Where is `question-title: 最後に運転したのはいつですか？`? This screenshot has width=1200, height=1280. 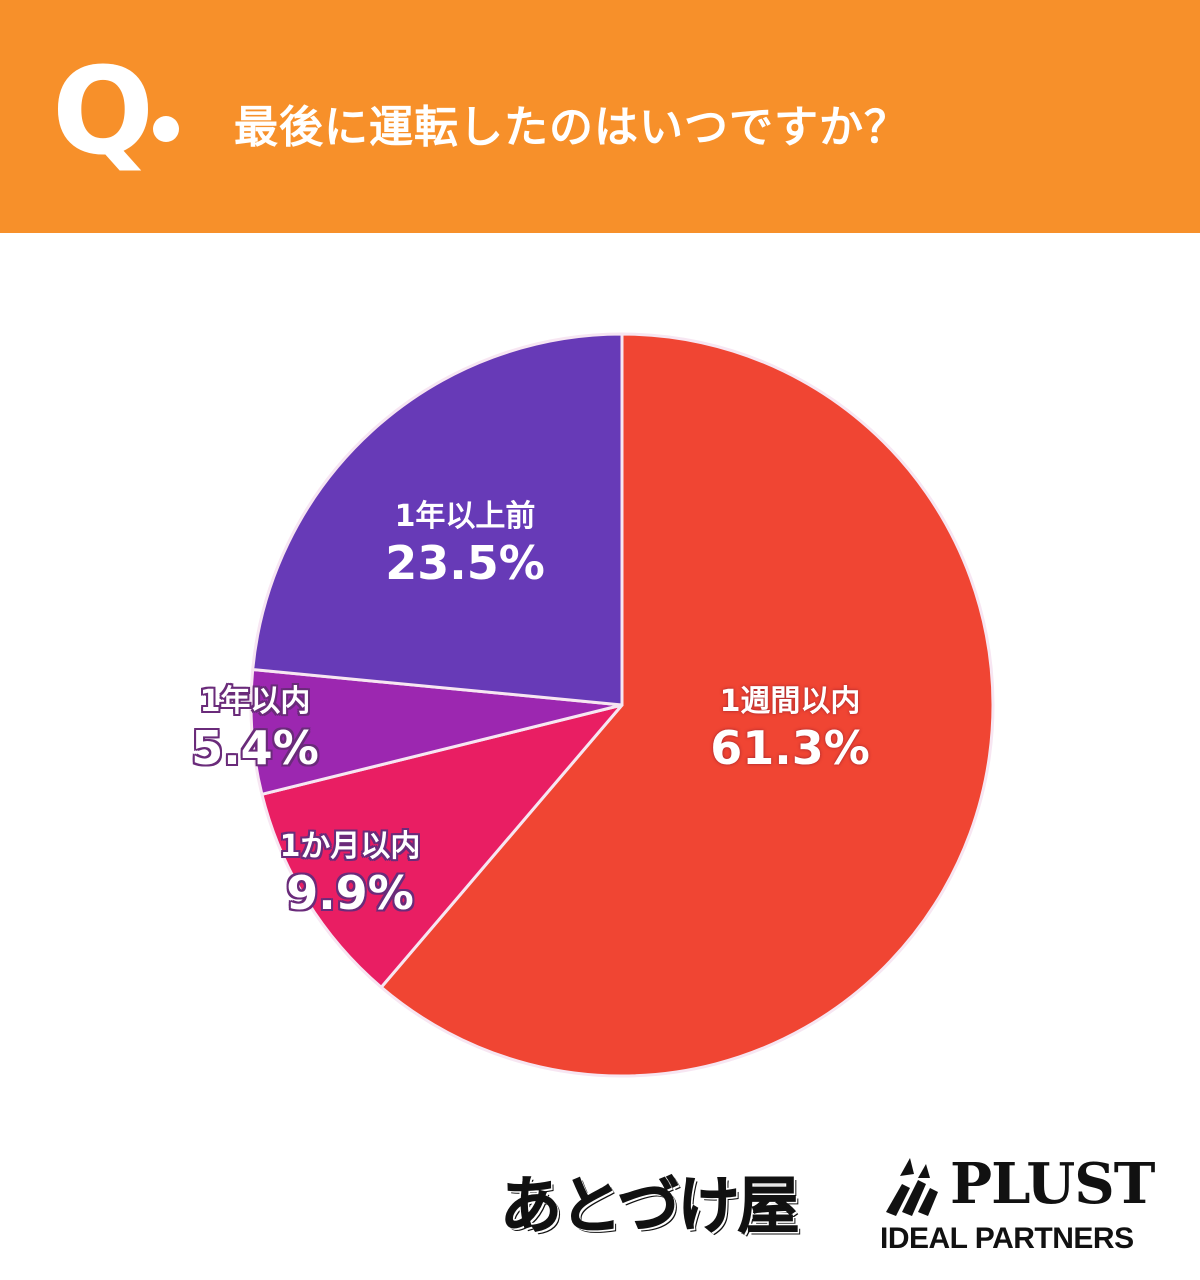
question-title: 最後に運転したのはいつですか？ is located at coordinates (571, 127).